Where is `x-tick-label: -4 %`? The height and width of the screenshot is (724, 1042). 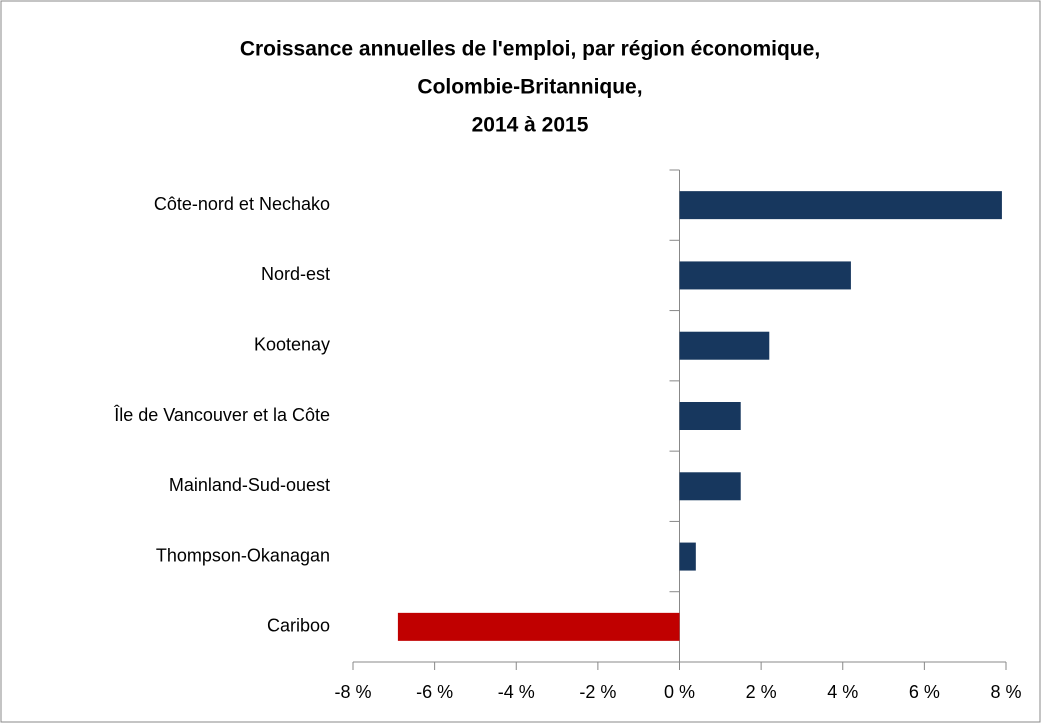 x-tick-label: -4 % is located at coordinates (516, 692).